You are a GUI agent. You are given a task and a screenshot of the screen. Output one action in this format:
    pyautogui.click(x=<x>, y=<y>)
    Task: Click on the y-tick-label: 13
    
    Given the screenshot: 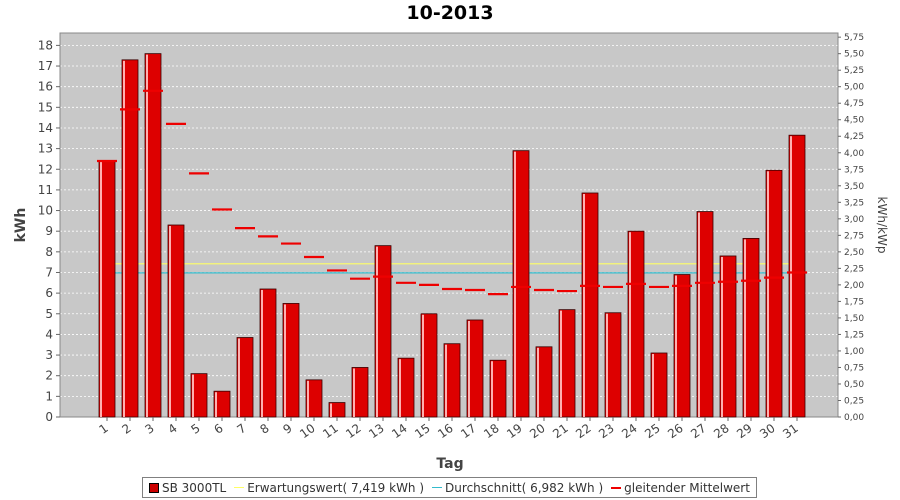 What is the action you would take?
    pyautogui.click(x=45, y=149)
    